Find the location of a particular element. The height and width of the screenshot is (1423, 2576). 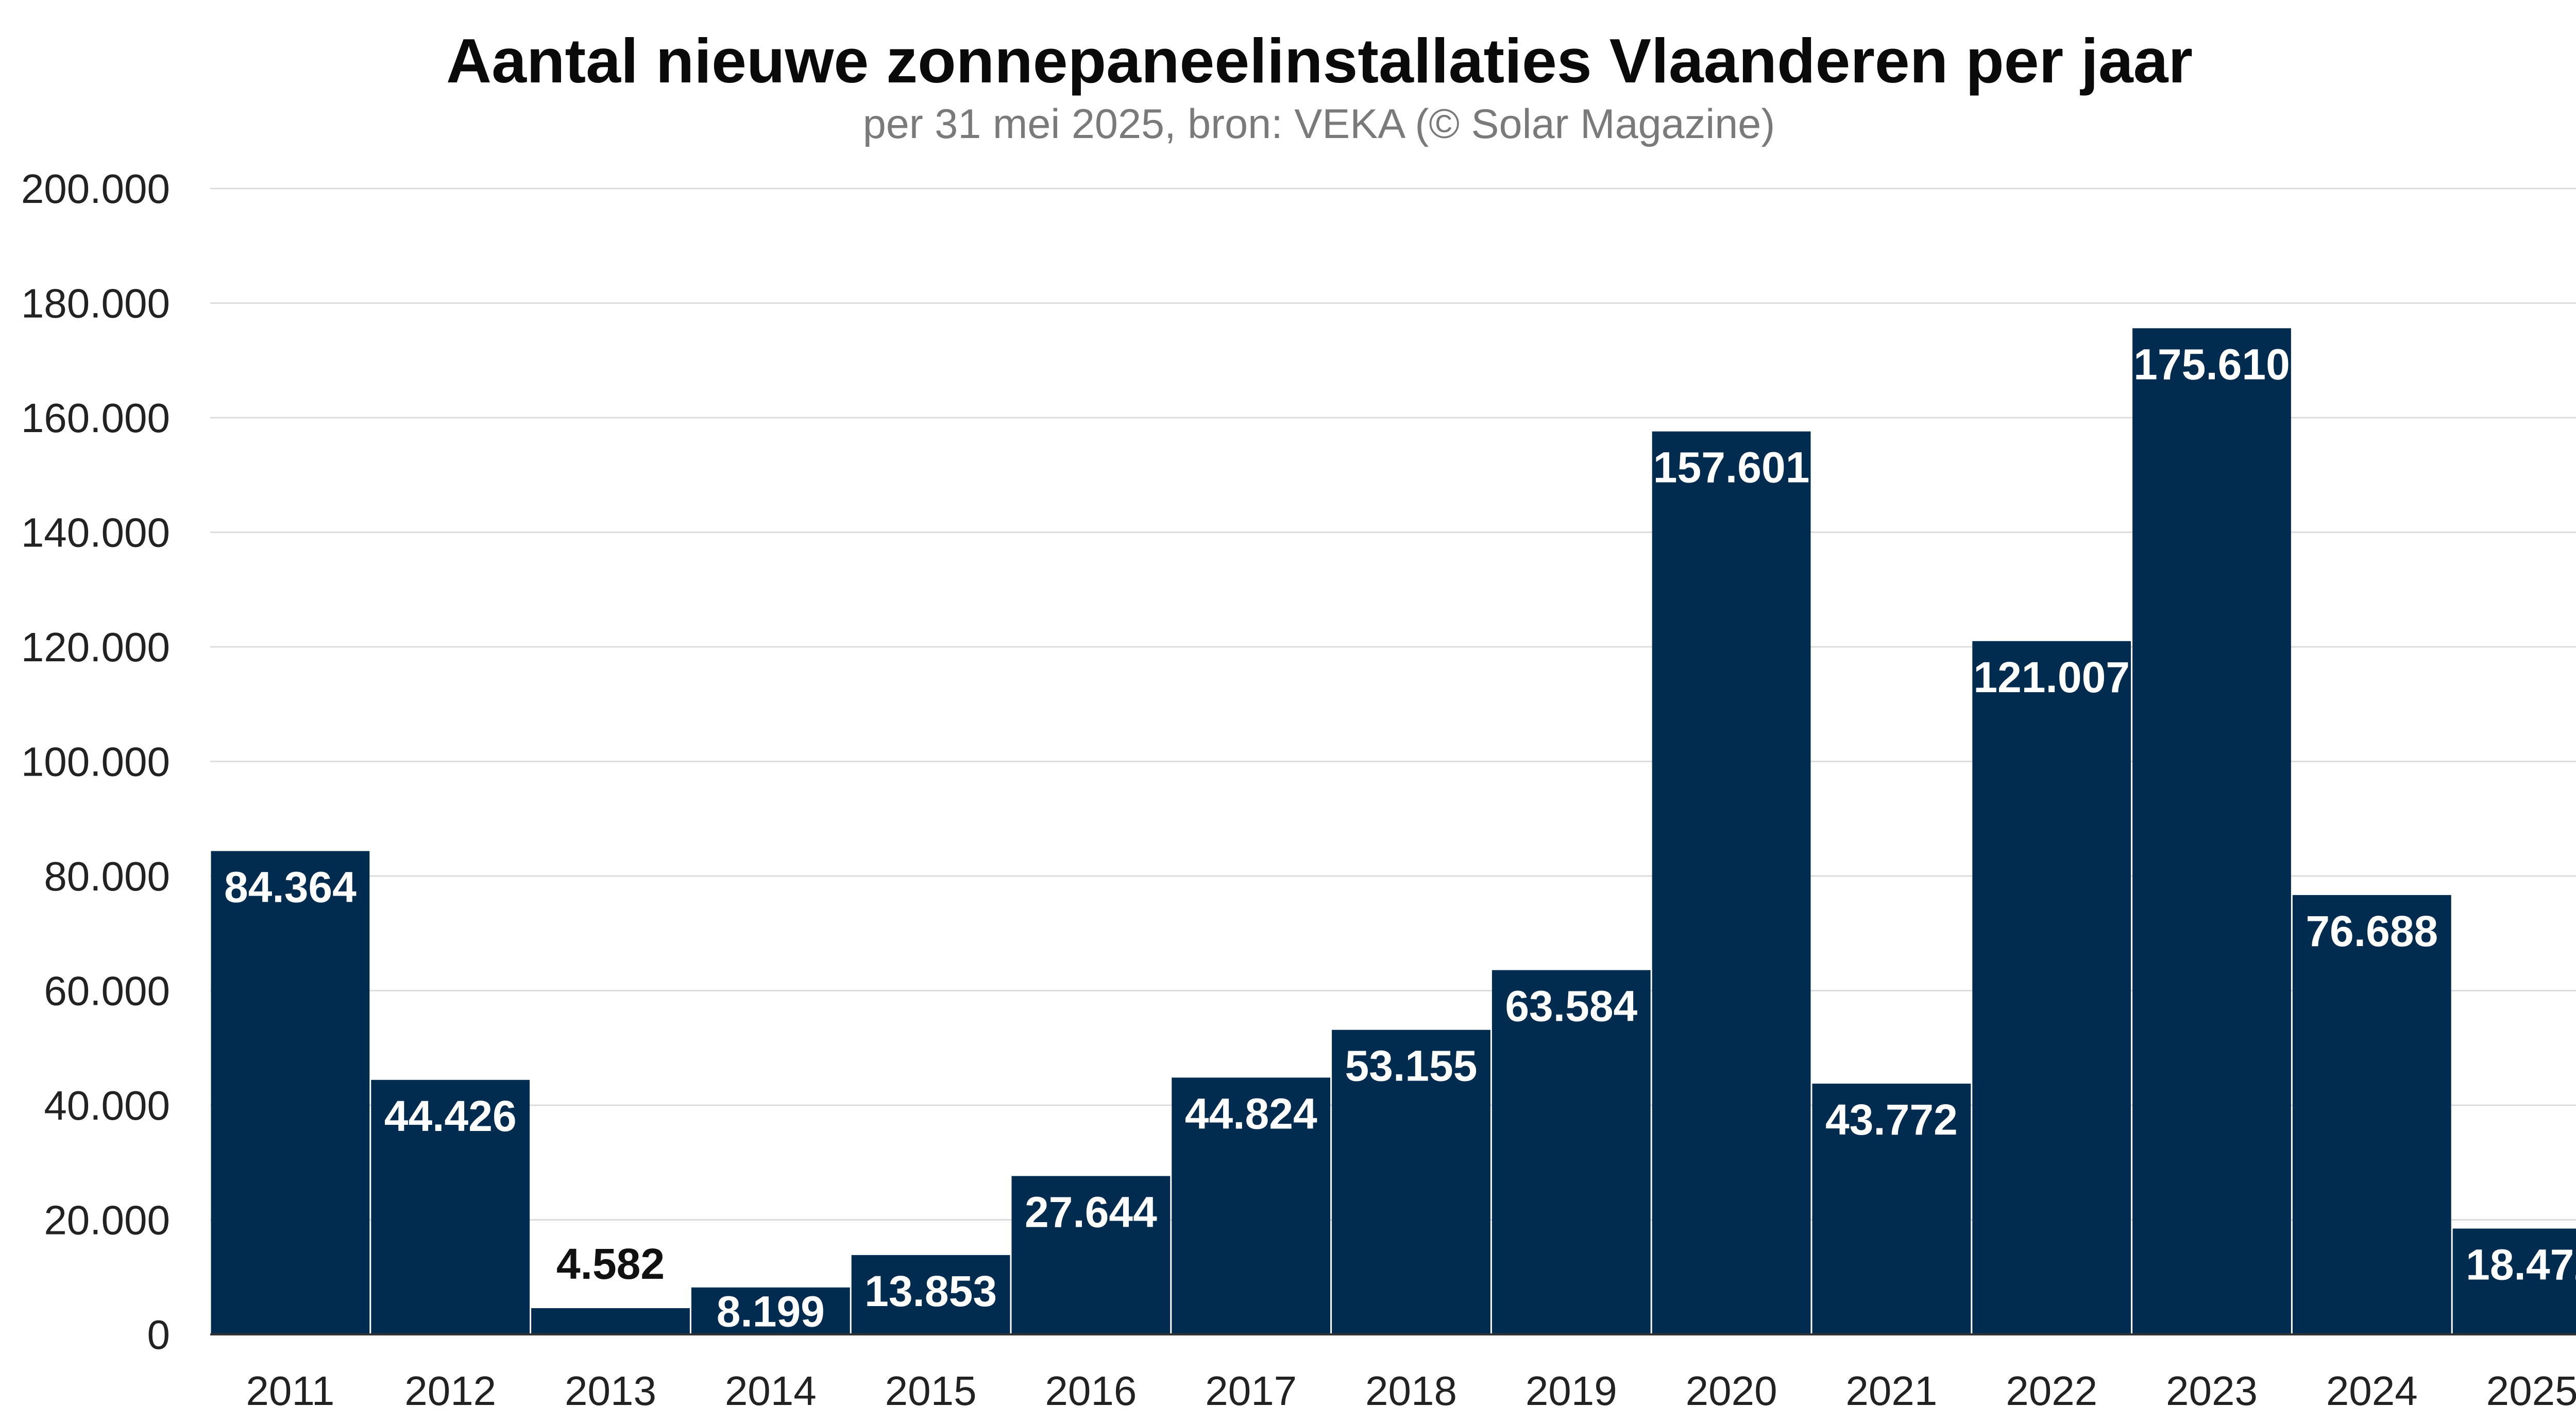

y-tick-label: 100.000 is located at coordinates (95, 762).